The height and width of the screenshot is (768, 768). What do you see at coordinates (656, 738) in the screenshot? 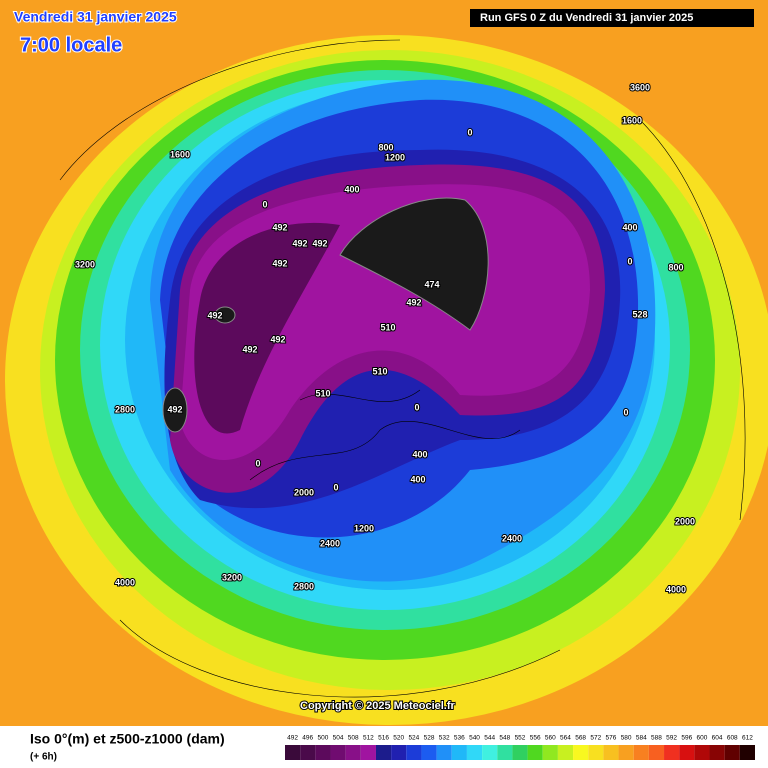
I see `scale-label: 588` at bounding box center [656, 738].